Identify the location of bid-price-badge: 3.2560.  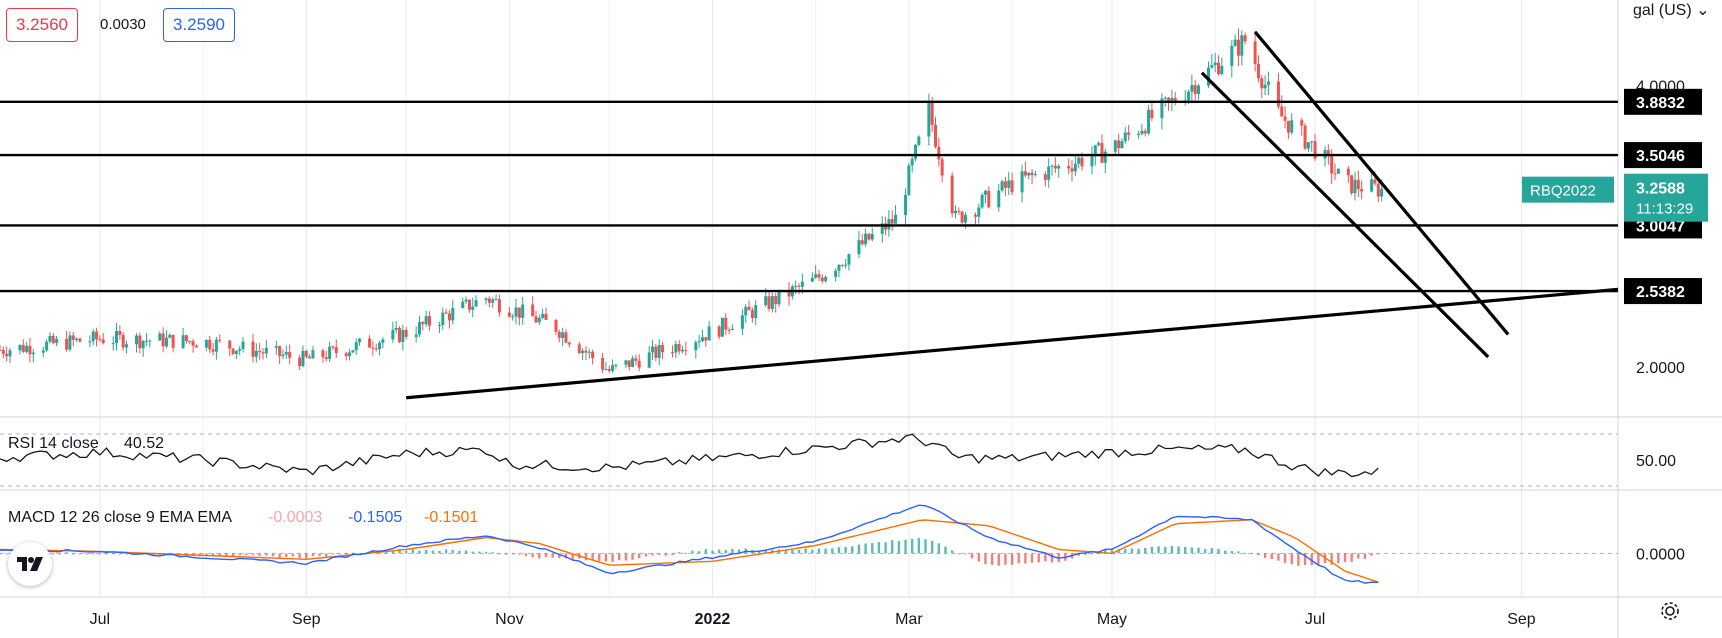
(42, 25).